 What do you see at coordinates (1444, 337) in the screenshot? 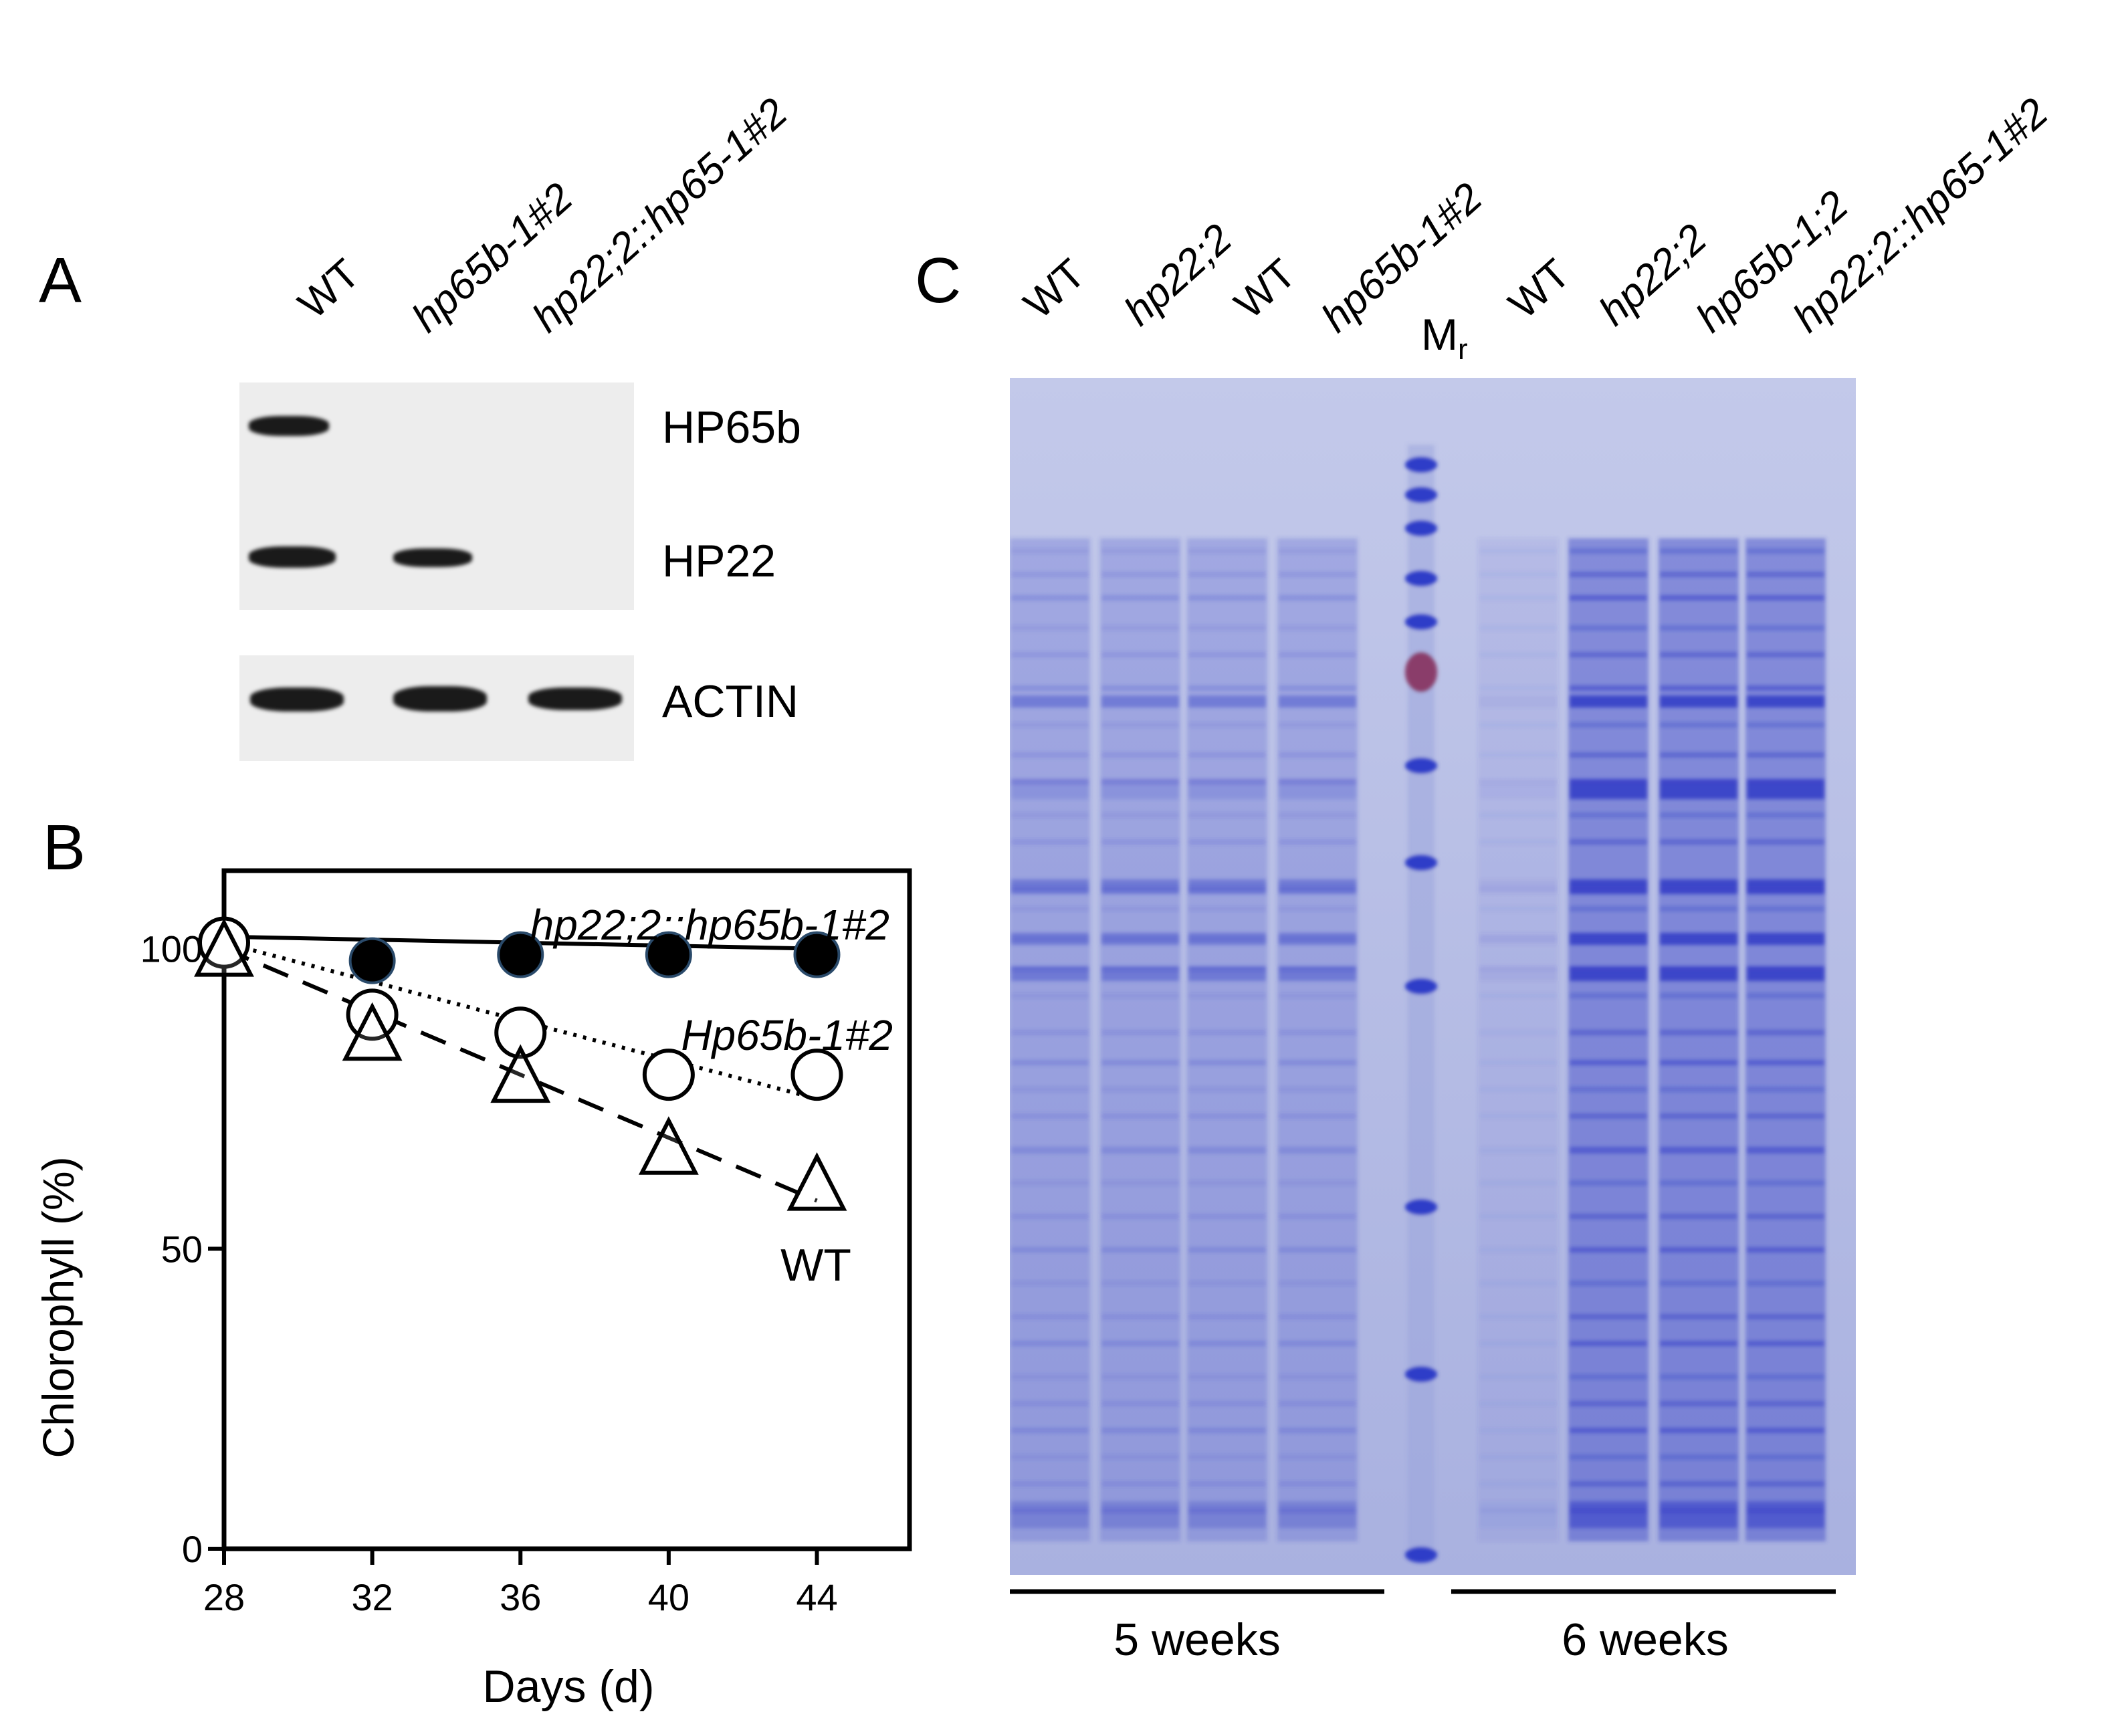
I see `marker-lane-label: Mr` at bounding box center [1444, 337].